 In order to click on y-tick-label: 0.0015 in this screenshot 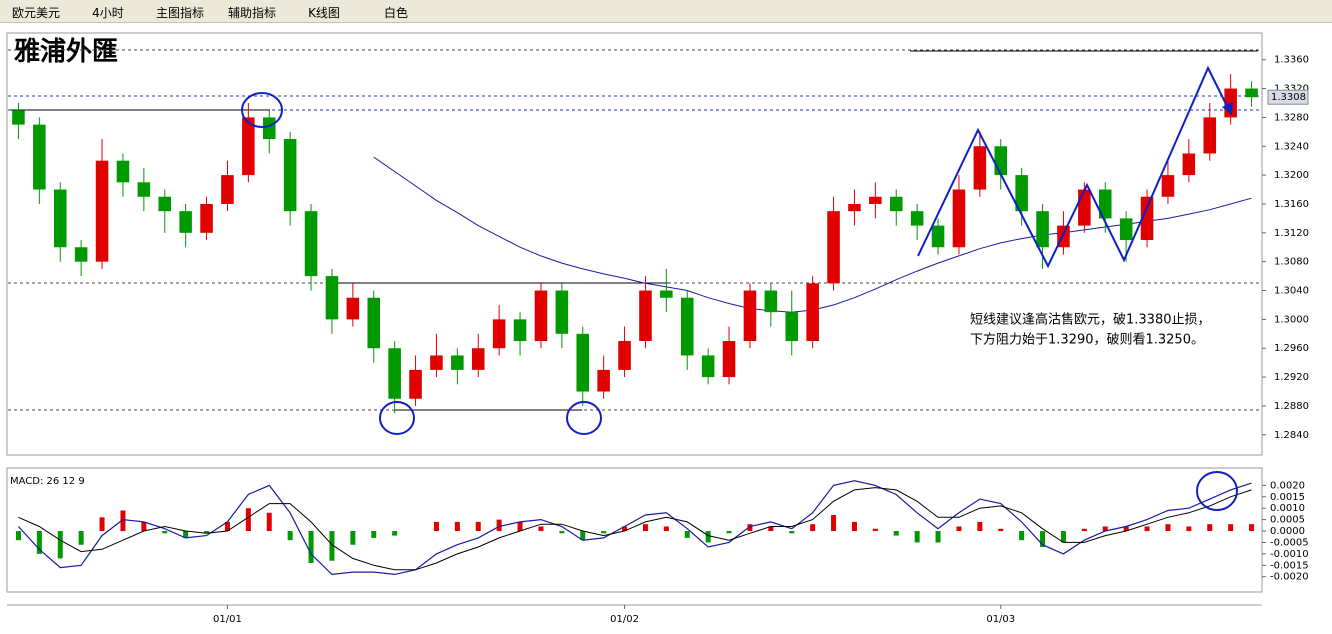, I will do `click(1287, 497)`.